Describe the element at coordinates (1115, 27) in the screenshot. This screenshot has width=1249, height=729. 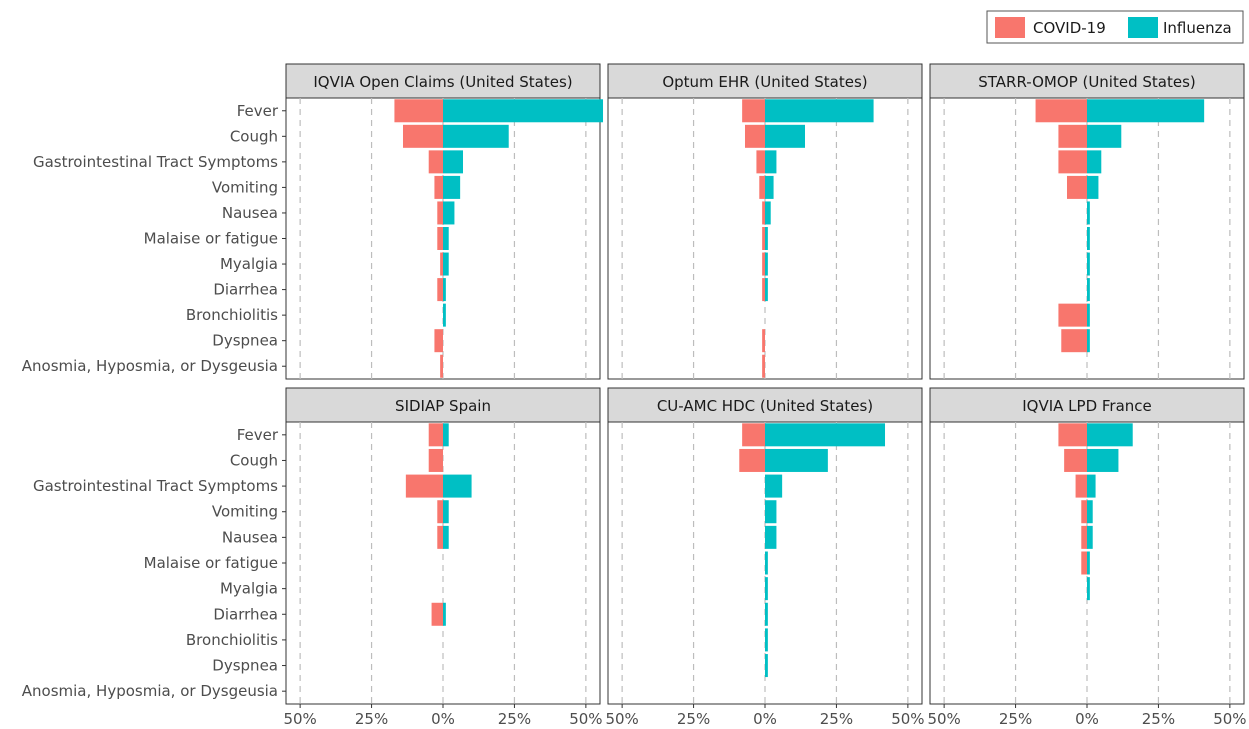
I see `legend: COVID-19 Influenza` at that location.